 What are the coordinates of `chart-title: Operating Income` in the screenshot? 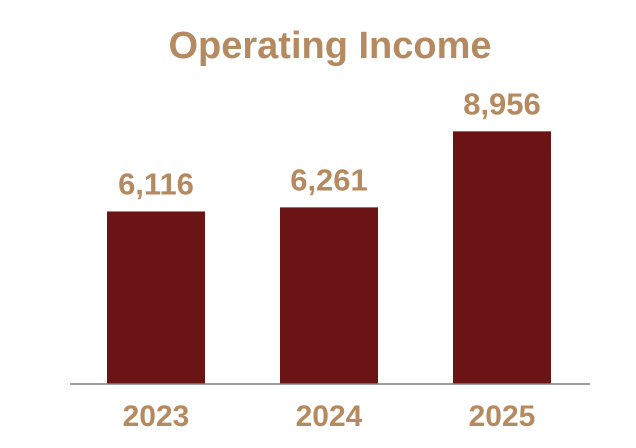 It's located at (329, 46).